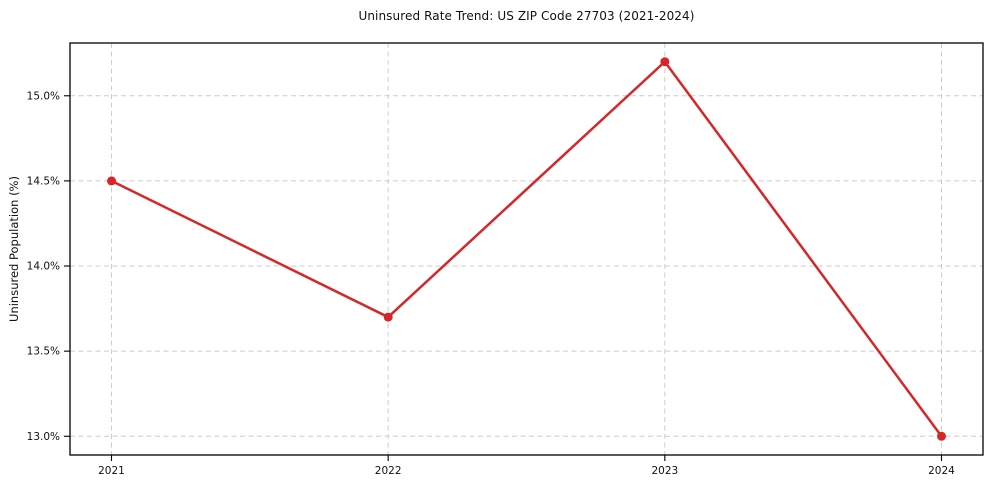 Image resolution: width=989 pixels, height=490 pixels. What do you see at coordinates (43, 181) in the screenshot?
I see `y-tick-label: 14.5%` at bounding box center [43, 181].